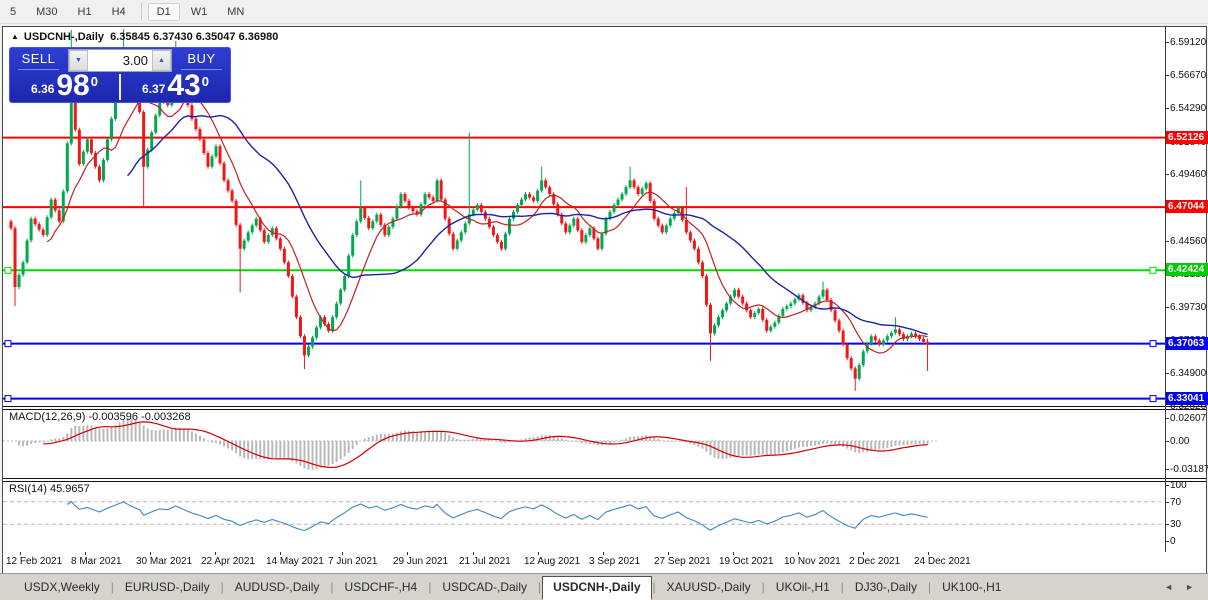  I want to click on volume-input, so click(120, 60).